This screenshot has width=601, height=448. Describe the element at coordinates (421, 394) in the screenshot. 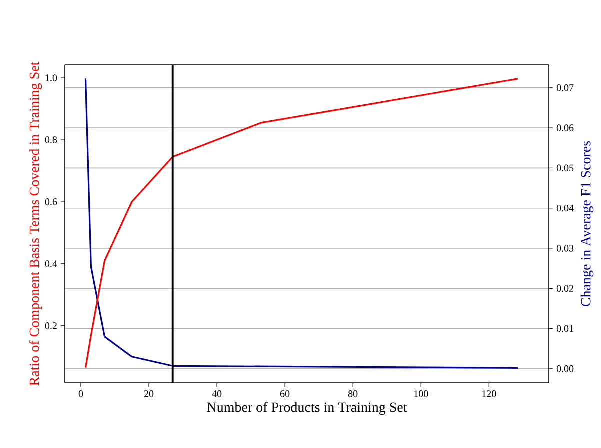

I see `x-tick-label: 100` at that location.